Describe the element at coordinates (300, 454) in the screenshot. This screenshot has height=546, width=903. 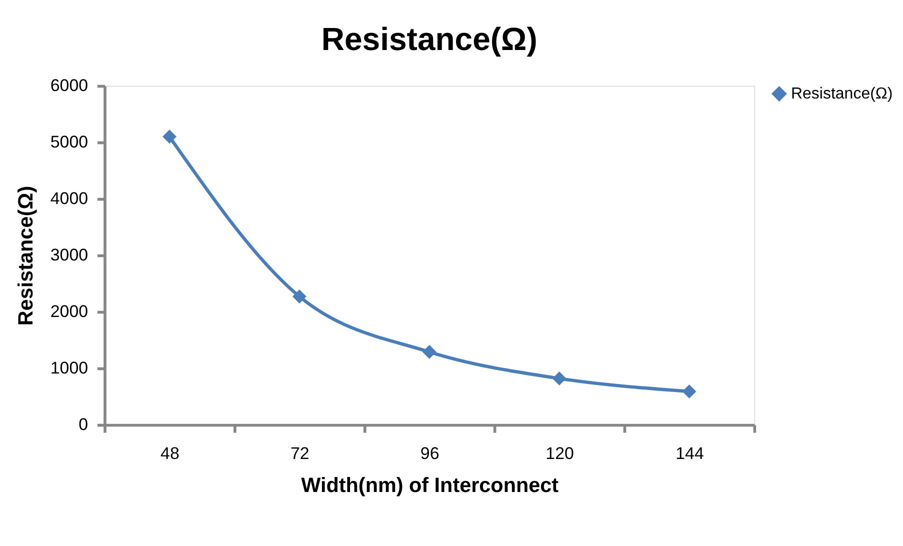
I see `x-tick-label: 72` at that location.